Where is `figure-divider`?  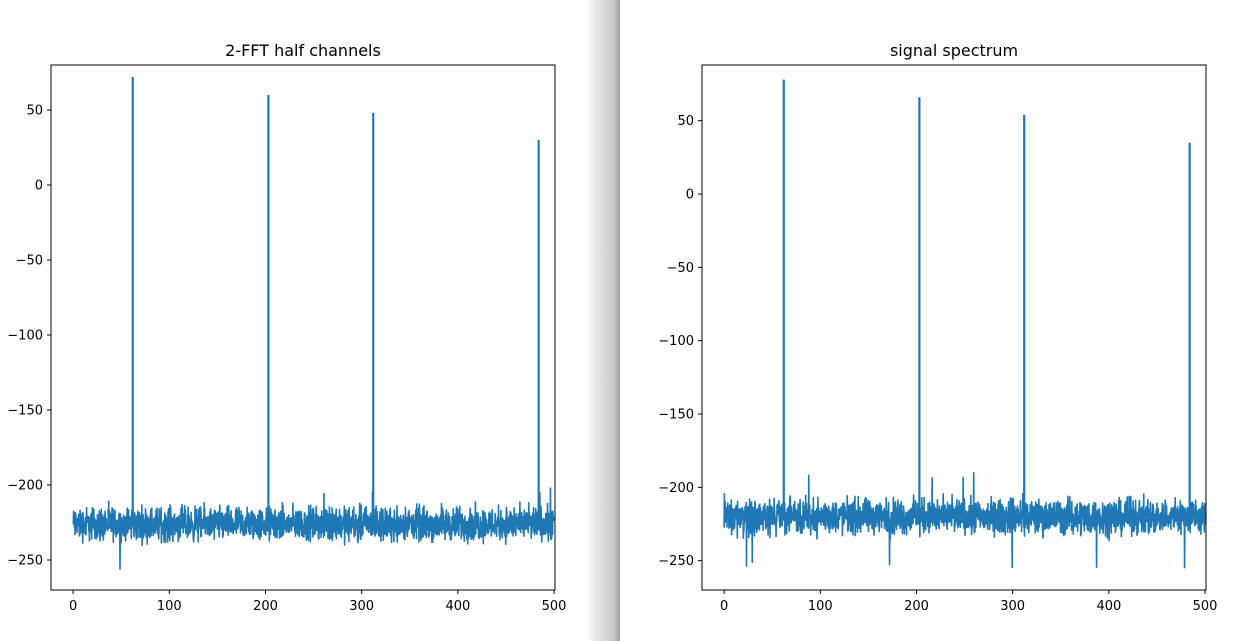 figure-divider is located at coordinates (603, 320).